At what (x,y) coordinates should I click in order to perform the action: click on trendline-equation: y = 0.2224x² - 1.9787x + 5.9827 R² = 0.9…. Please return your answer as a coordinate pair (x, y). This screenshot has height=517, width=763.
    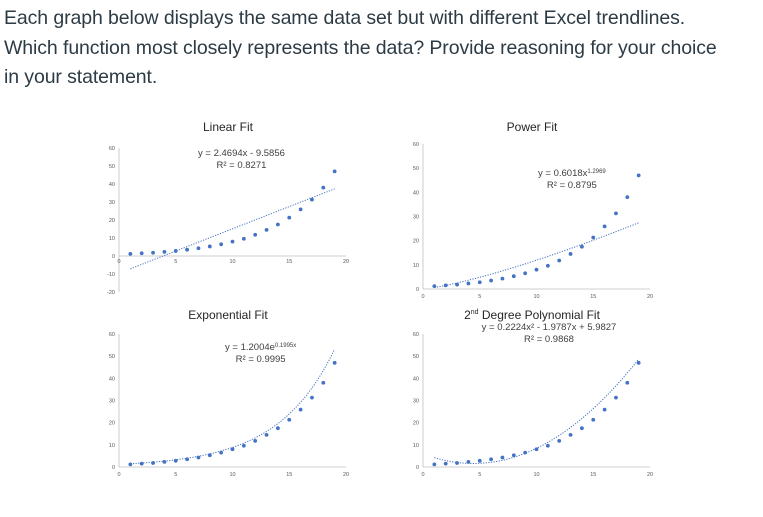
    Looking at the image, I should click on (549, 334).